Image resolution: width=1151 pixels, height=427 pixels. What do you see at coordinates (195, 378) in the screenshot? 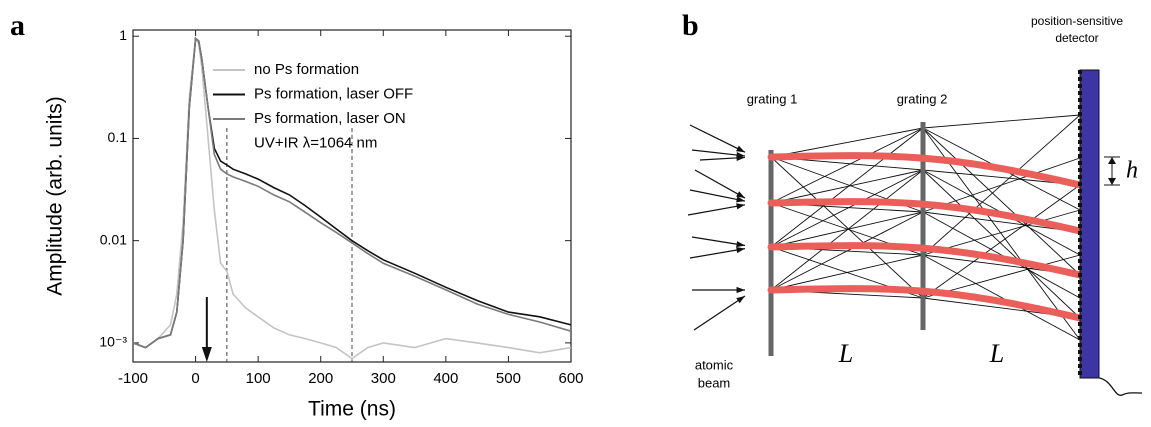
I see `x-tick-label: 0` at bounding box center [195, 378].